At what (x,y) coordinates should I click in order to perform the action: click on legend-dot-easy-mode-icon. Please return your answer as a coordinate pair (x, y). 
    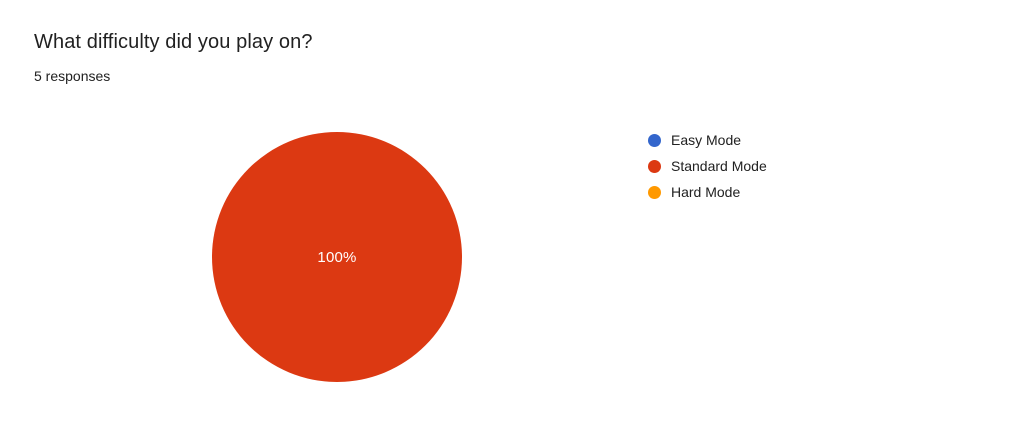
    Looking at the image, I should click on (654, 140).